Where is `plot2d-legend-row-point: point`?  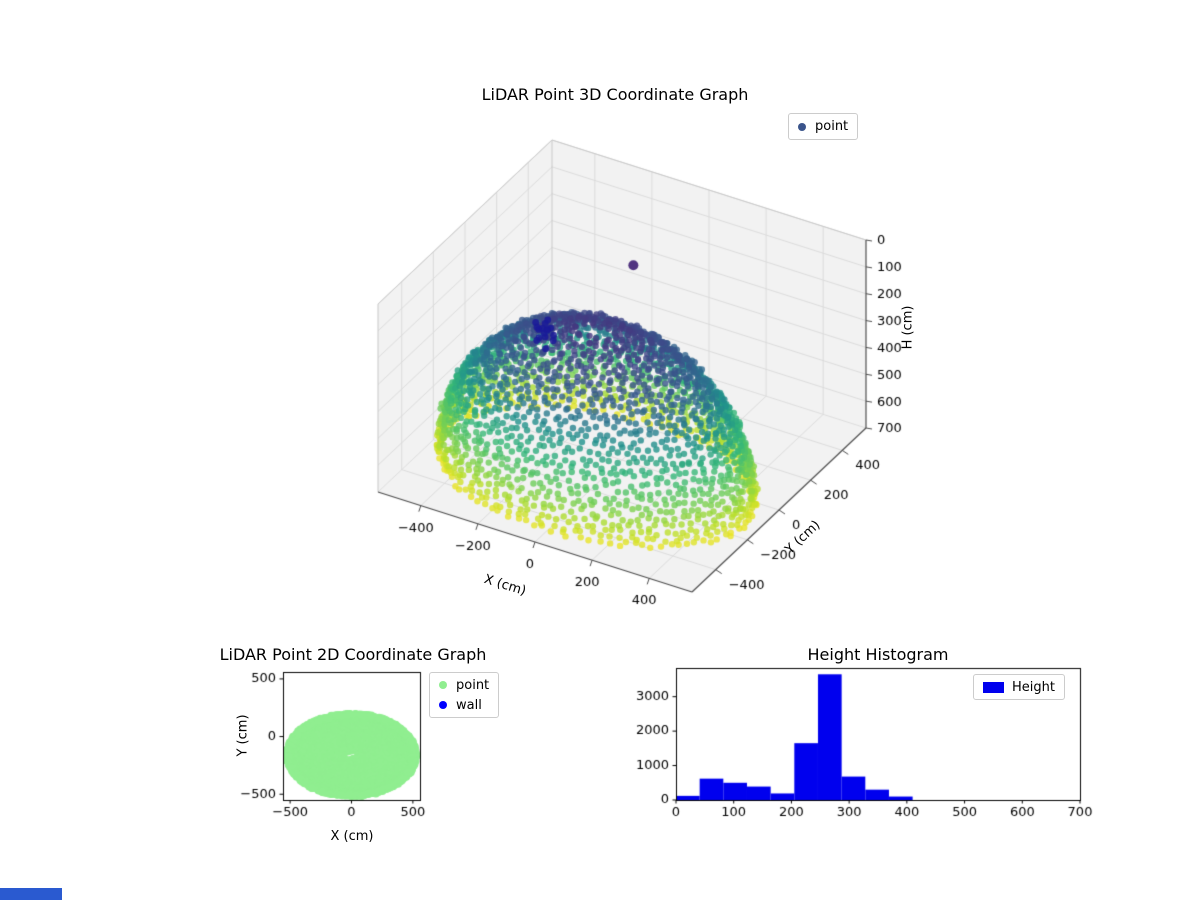
plot2d-legend-row-point: point is located at coordinates (464, 685).